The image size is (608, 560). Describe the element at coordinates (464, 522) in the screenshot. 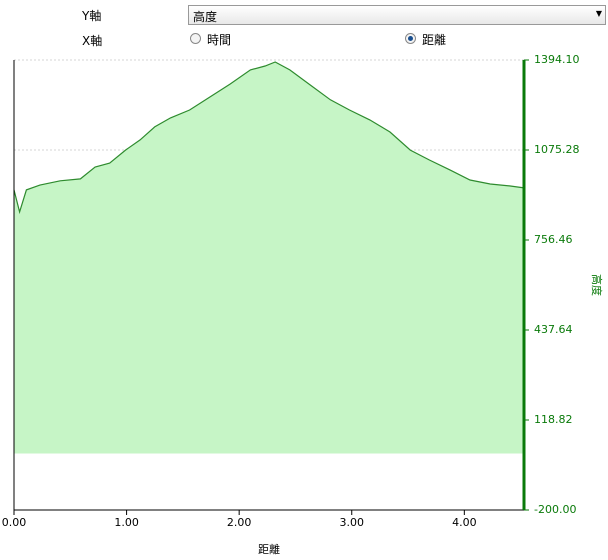

I see `x-tick-label: 4.00` at that location.